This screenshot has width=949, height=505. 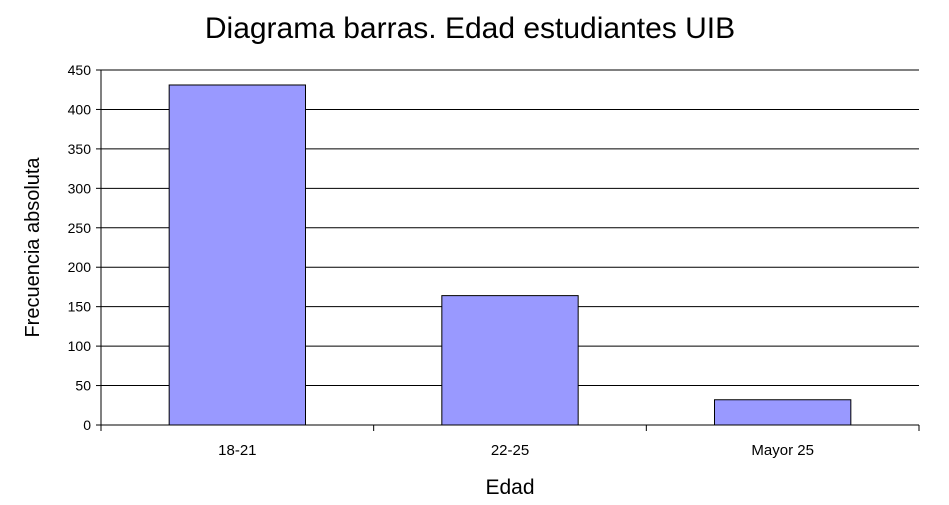 I want to click on y-tick-label: 0, so click(x=87, y=425).